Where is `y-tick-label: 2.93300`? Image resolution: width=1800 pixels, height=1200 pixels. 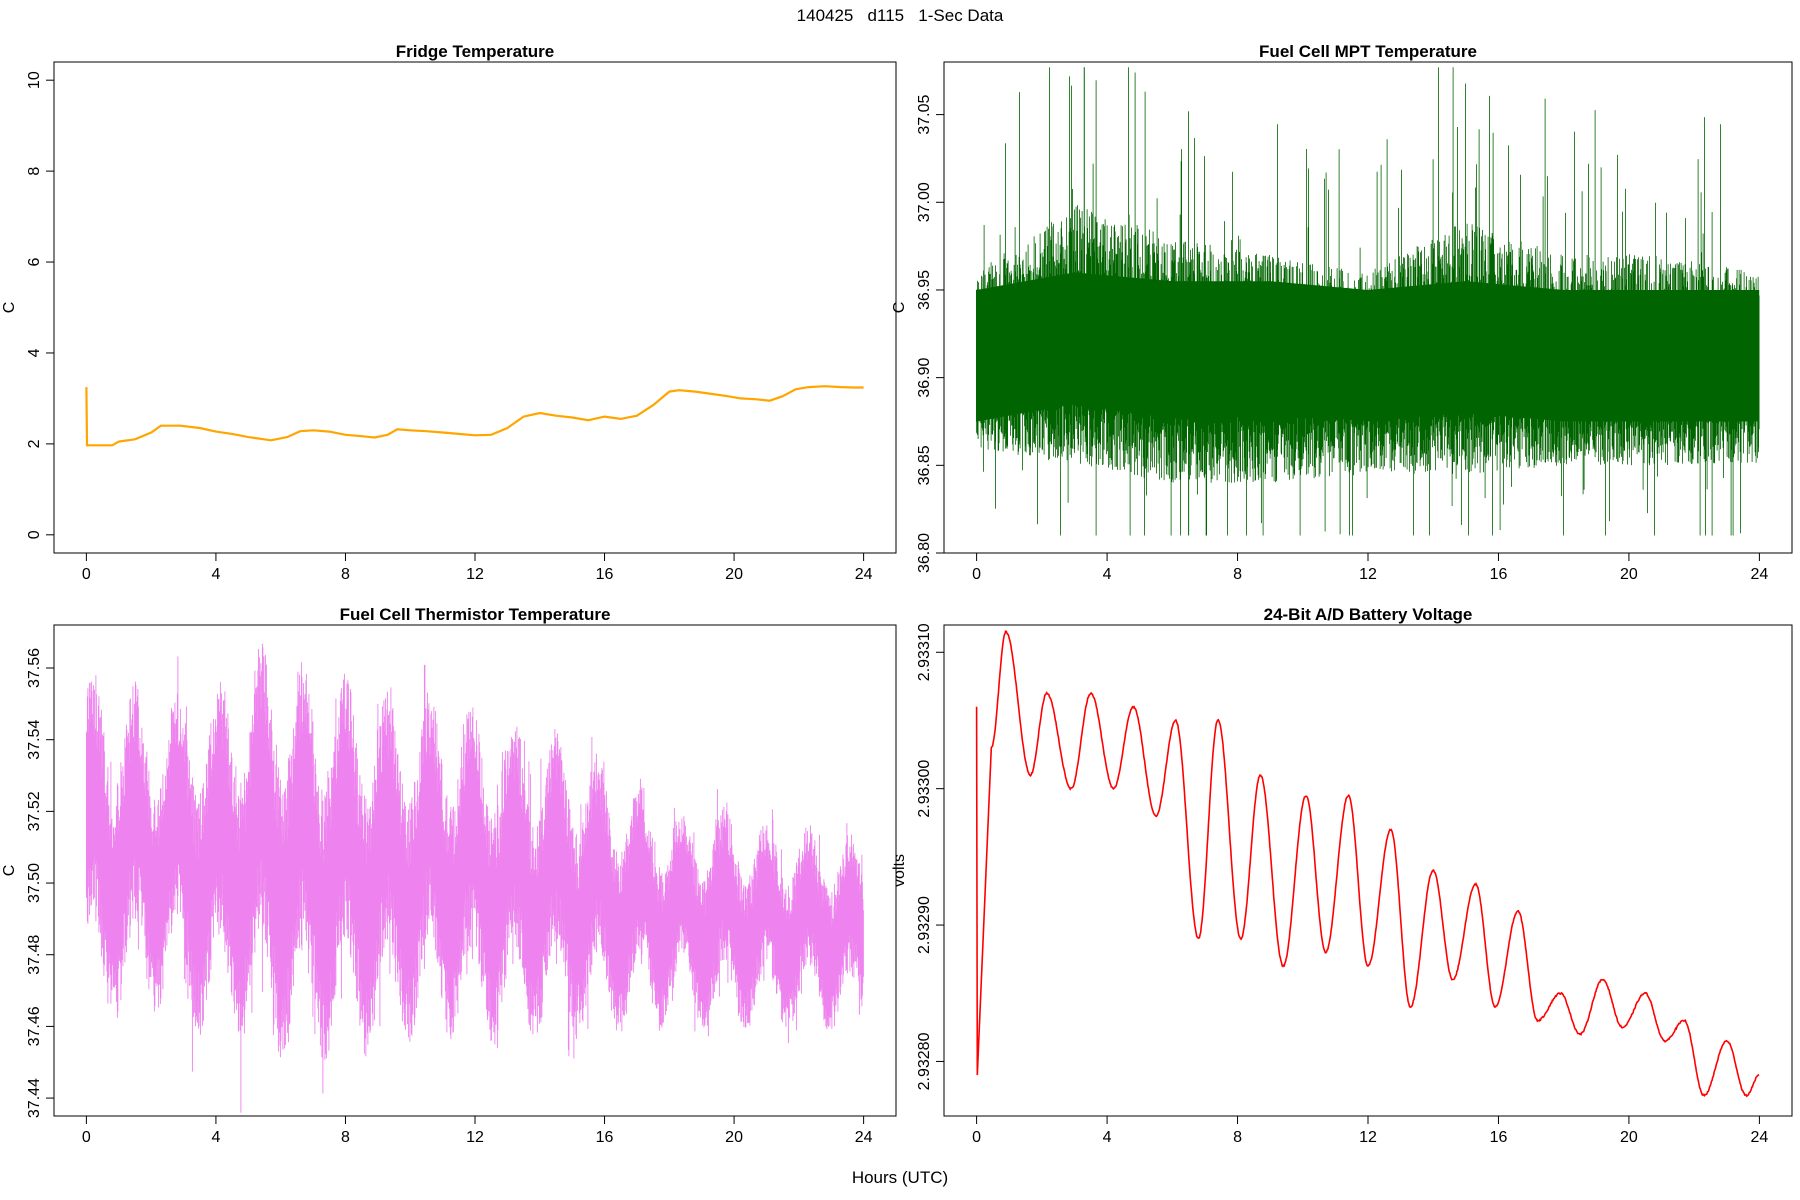
y-tick-label: 2.93300 is located at coordinates (924, 789).